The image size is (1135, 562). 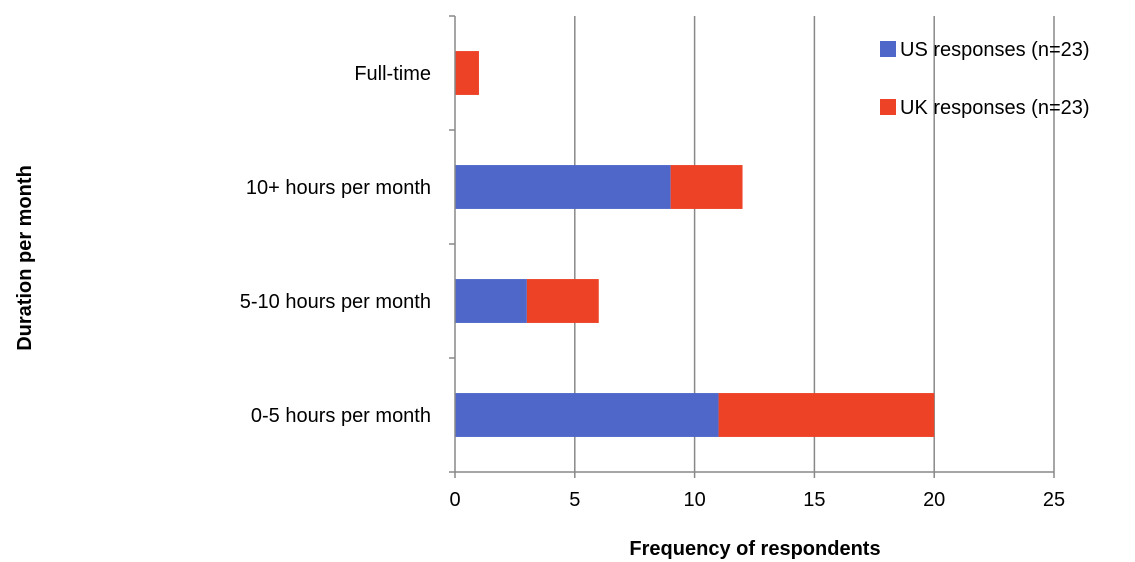 What do you see at coordinates (338, 188) in the screenshot?
I see `y-tick-label: 10+ hours per month` at bounding box center [338, 188].